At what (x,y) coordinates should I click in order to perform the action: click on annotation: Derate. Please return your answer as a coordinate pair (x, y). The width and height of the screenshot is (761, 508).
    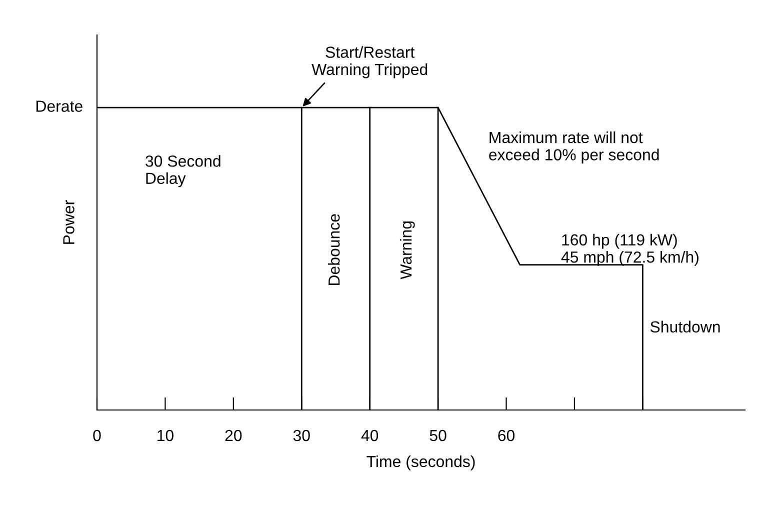
    Looking at the image, I should click on (59, 106).